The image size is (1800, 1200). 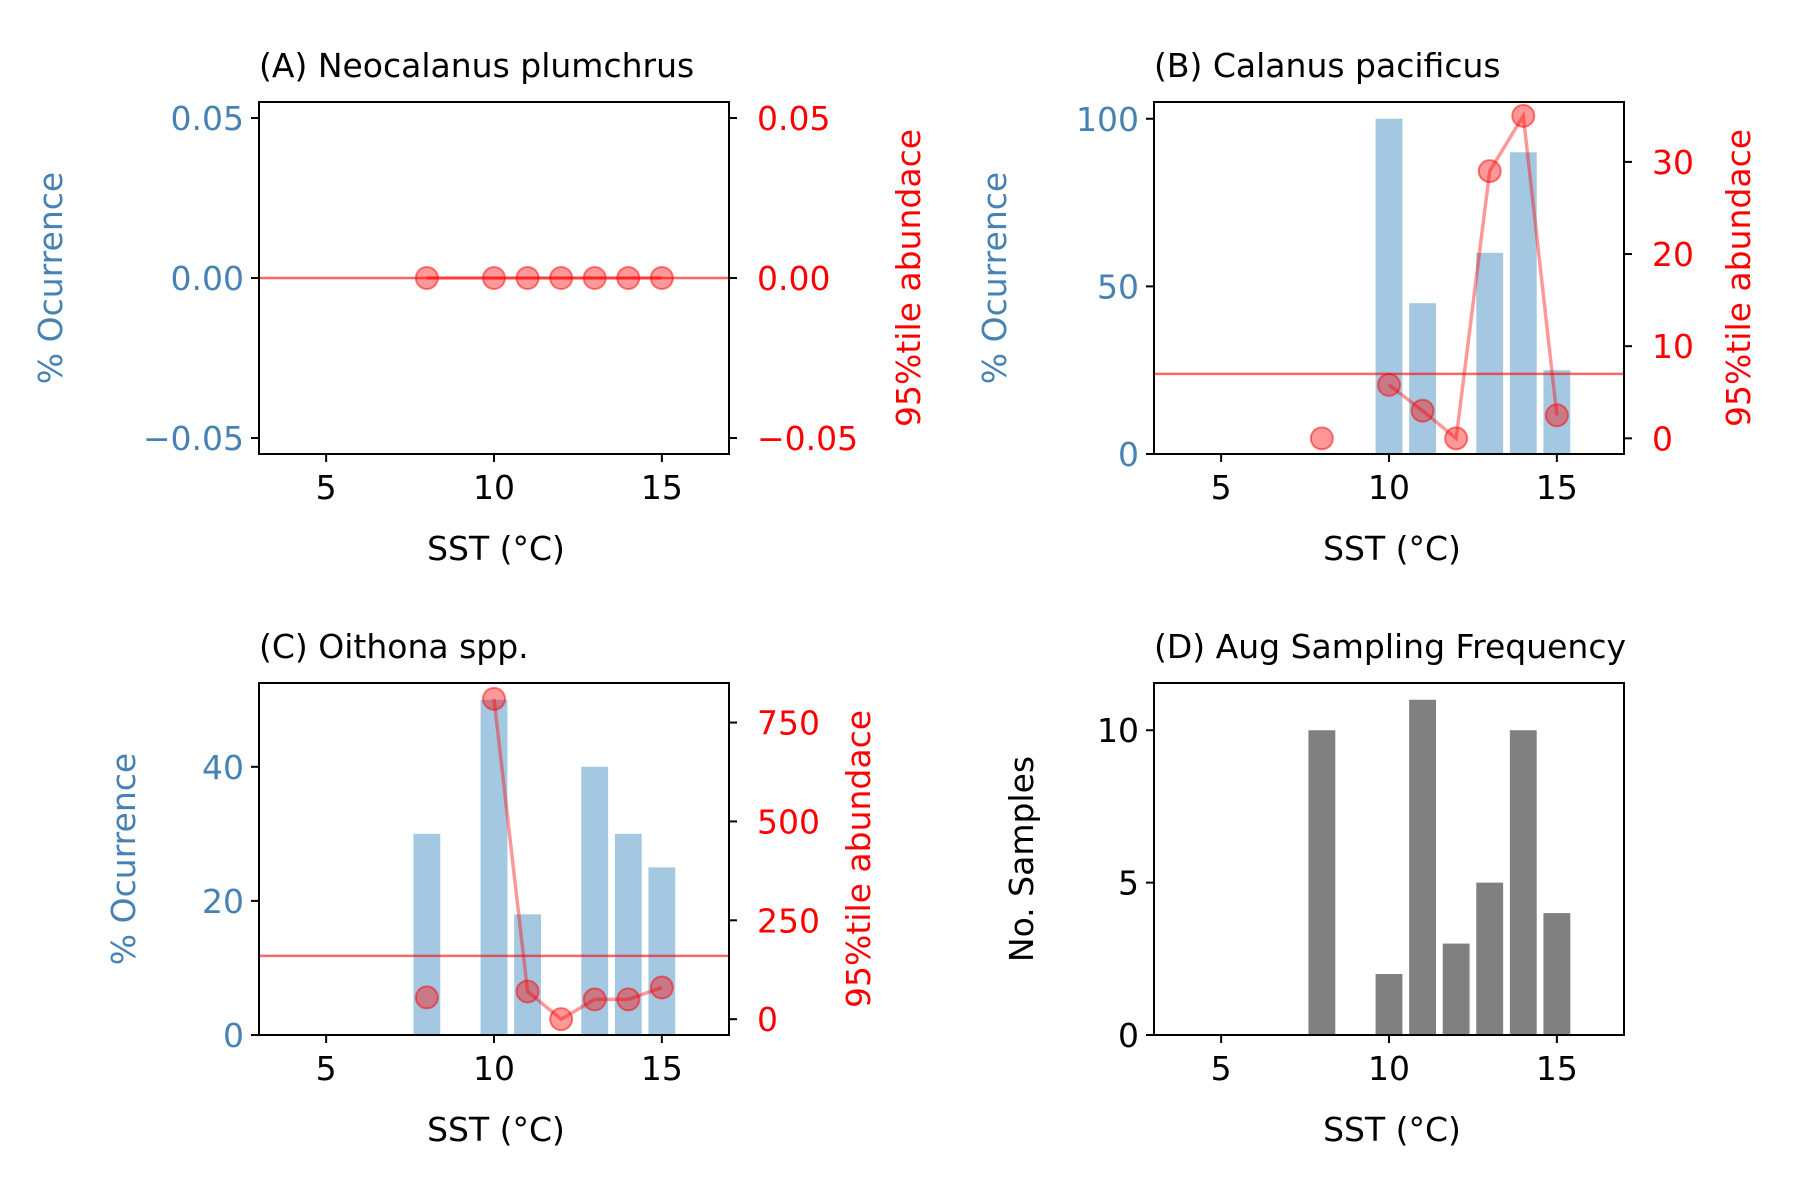 What do you see at coordinates (793, 278) in the screenshot?
I see `y-right-tick-label: 0.00` at bounding box center [793, 278].